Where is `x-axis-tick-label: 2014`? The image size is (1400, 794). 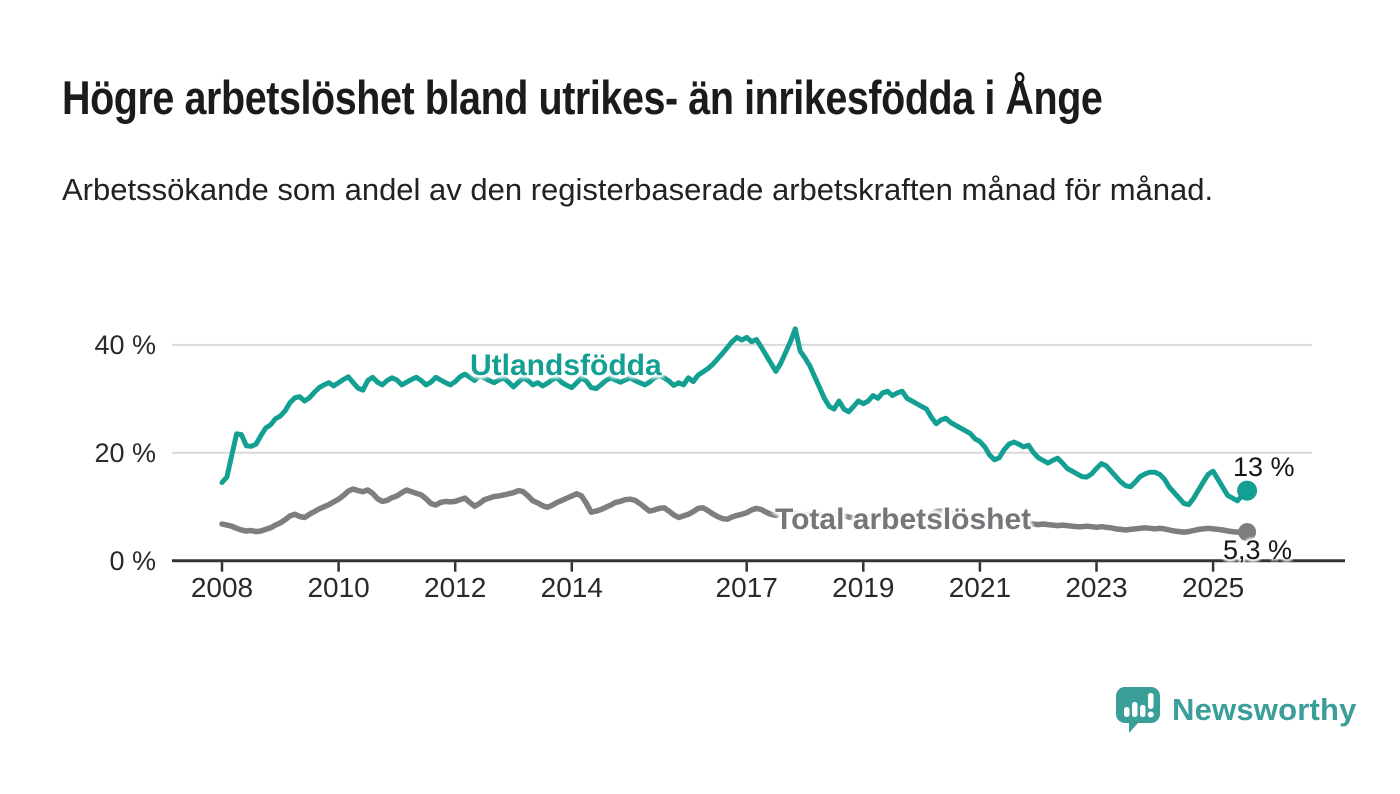
x-axis-tick-label: 2014 is located at coordinates (571, 587).